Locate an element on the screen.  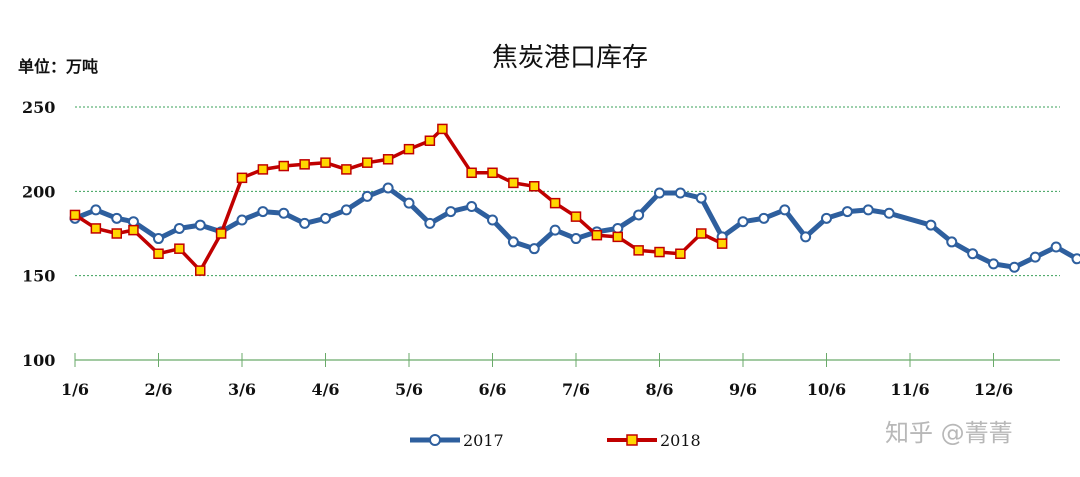
x-tick-label-12/6: 12/6 is located at coordinates (993, 389).